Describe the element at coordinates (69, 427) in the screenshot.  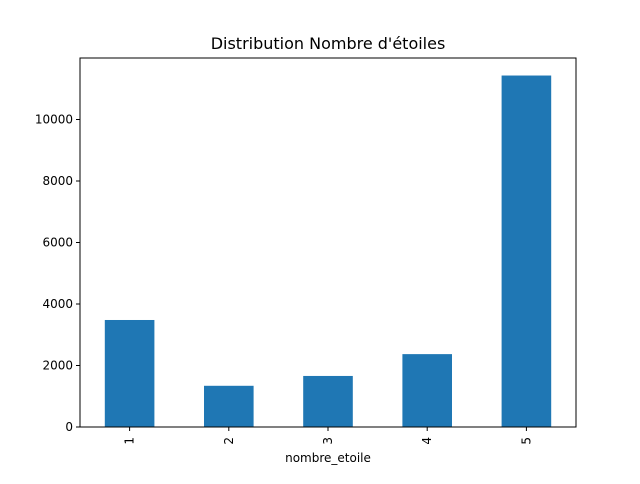
I see `y-tick-label: 0` at that location.